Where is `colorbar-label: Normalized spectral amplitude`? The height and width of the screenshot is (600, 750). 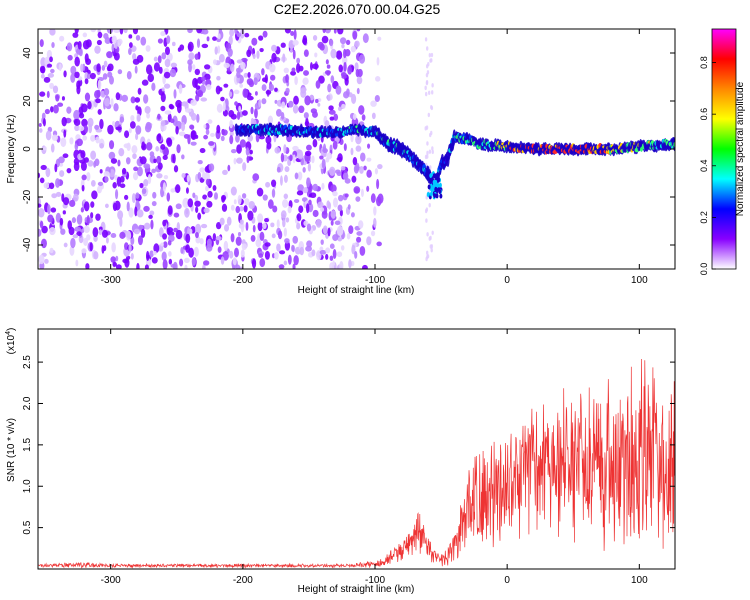
colorbar-label: Normalized spectral amplitude is located at coordinates (740, 148).